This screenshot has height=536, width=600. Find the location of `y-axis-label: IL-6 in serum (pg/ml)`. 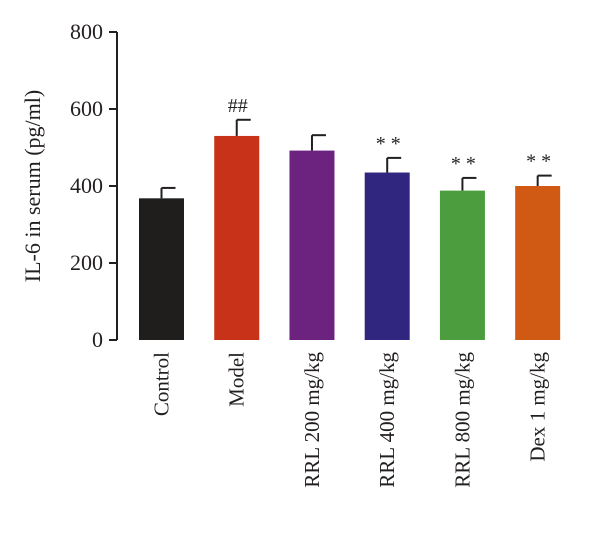

y-axis-label: IL-6 in serum (pg/ml) is located at coordinates (32, 186).